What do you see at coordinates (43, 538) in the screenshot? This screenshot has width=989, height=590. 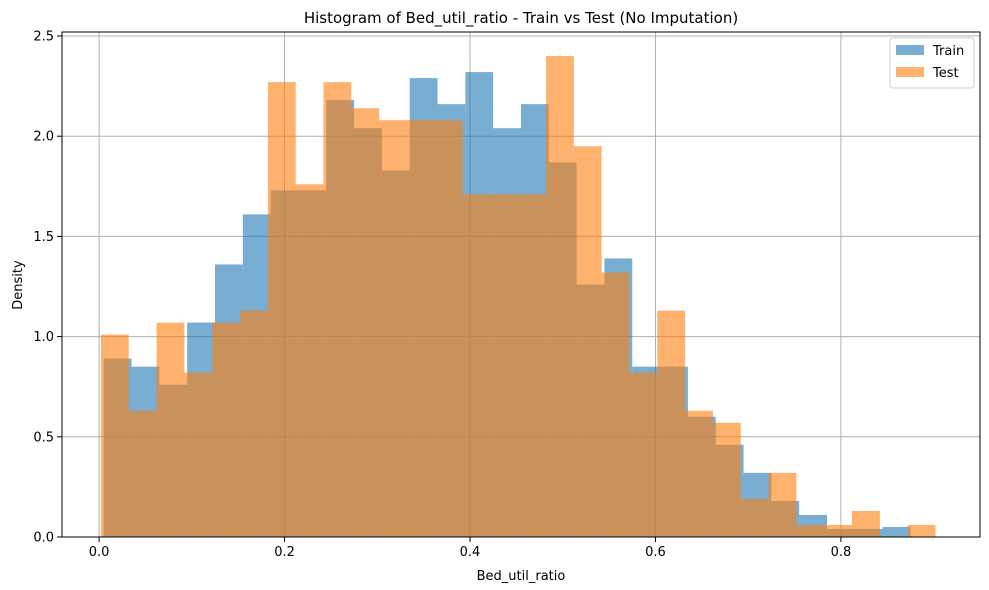 I see `y-tick-label: 0.0` at bounding box center [43, 538].